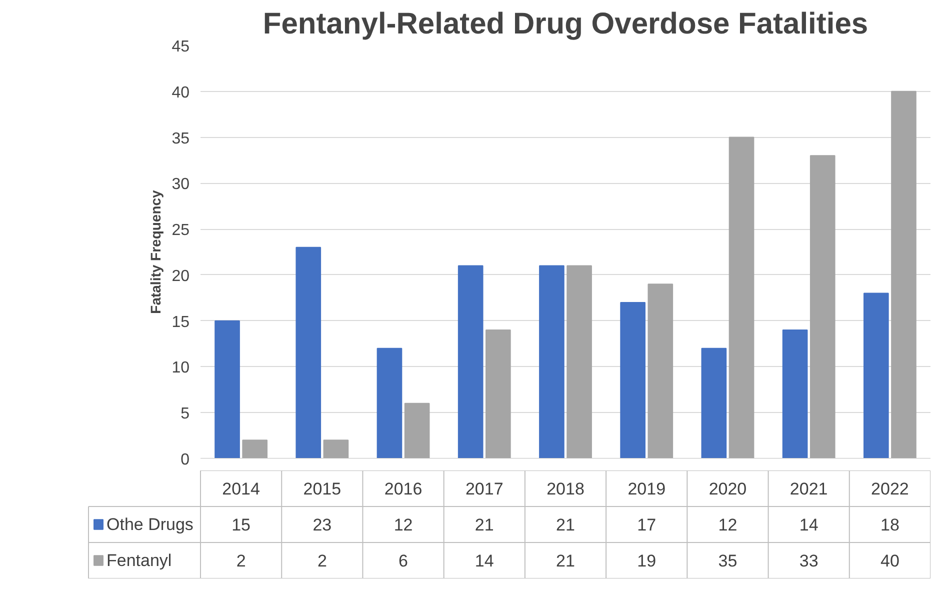  Describe the element at coordinates (808, 561) in the screenshot. I see `data-label: 33` at that location.